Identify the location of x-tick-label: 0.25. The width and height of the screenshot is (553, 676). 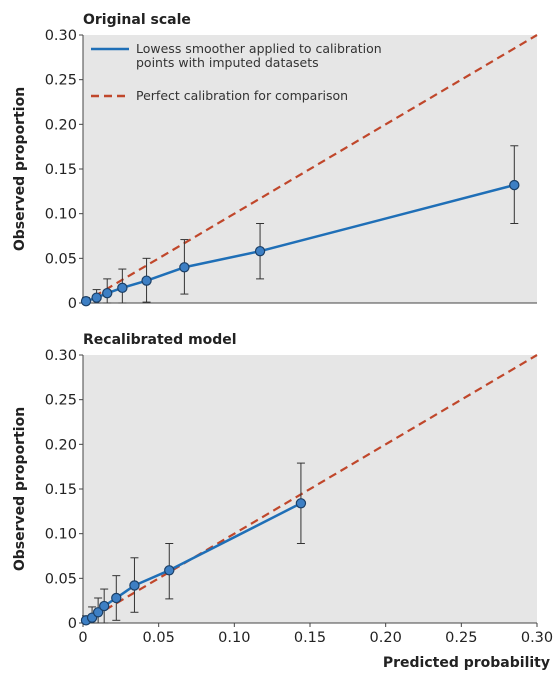
(461, 638).